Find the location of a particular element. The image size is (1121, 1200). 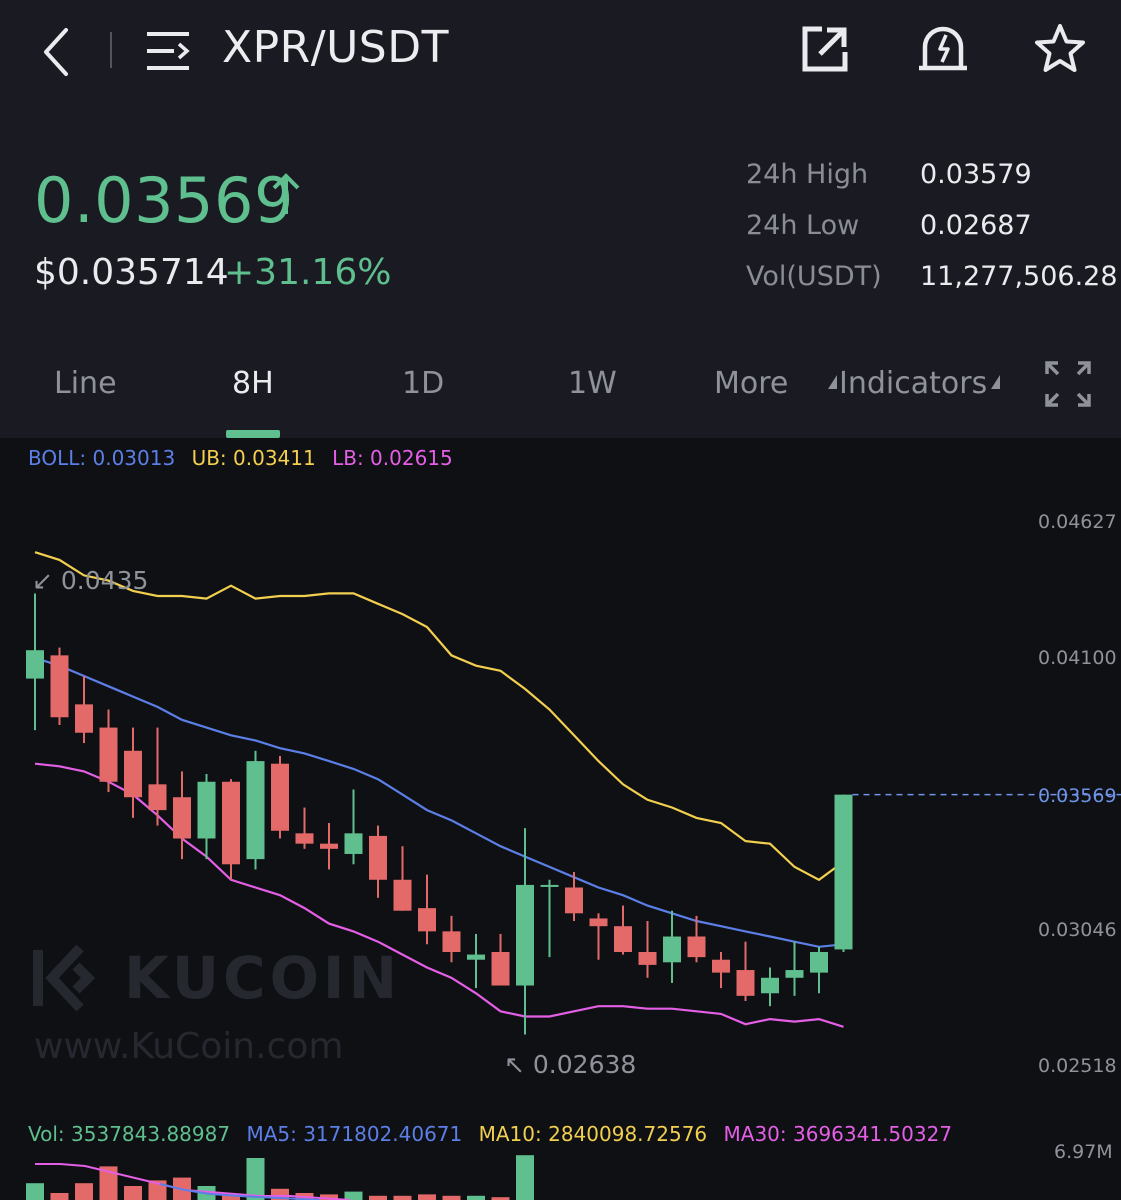

menu-icon is located at coordinates (168, 51).